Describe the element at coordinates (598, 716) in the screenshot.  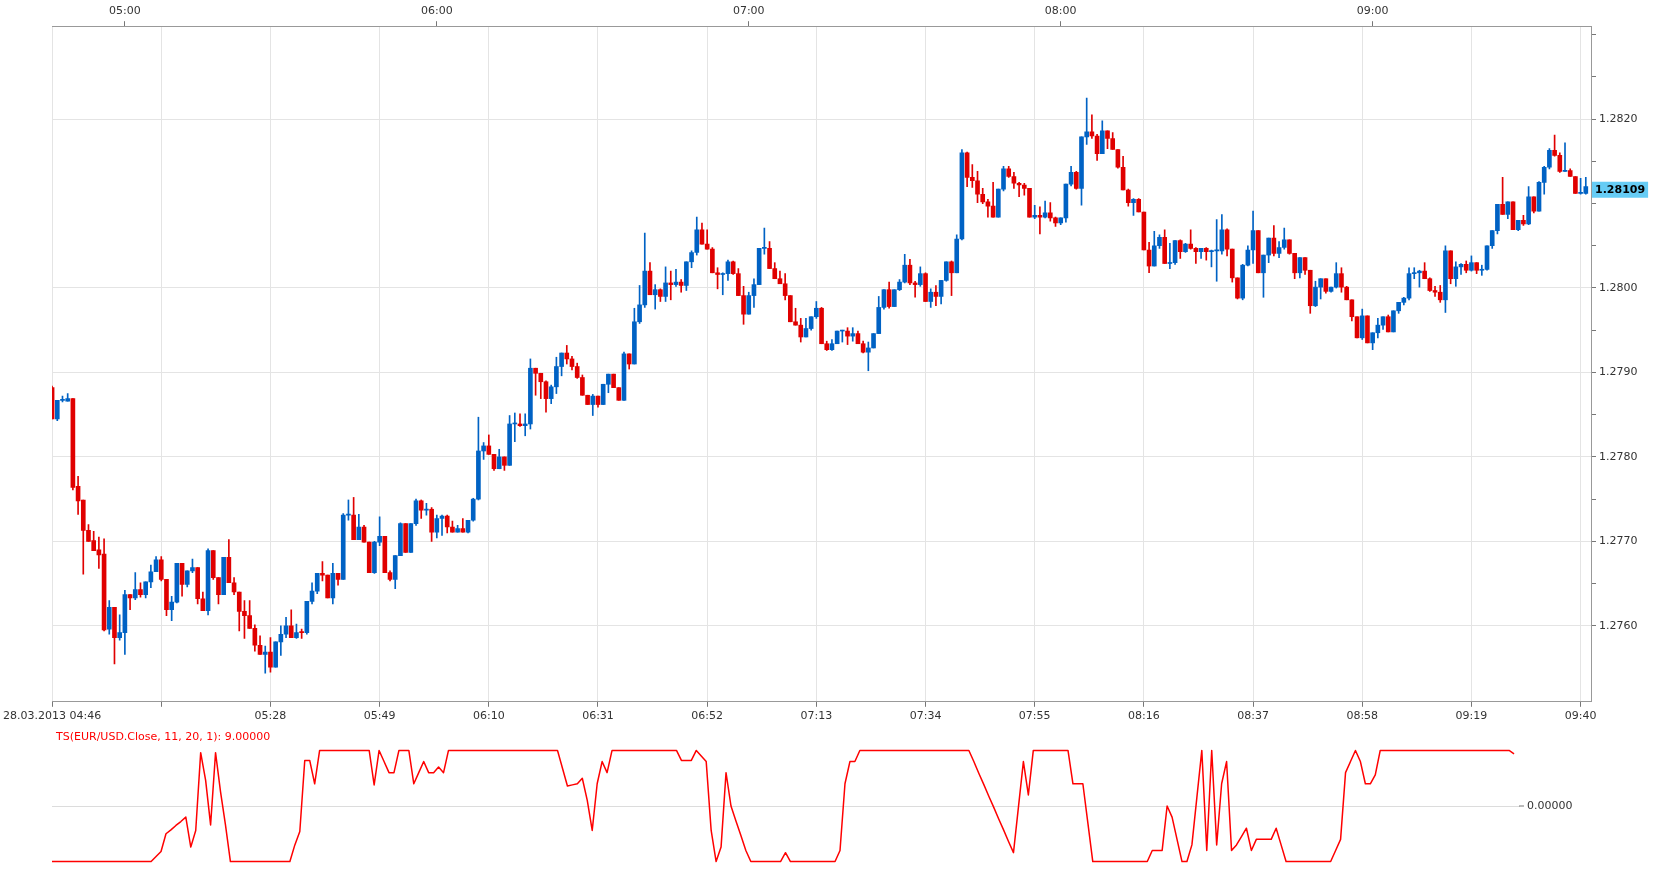
I see `x-tick-label: 06:31` at that location.